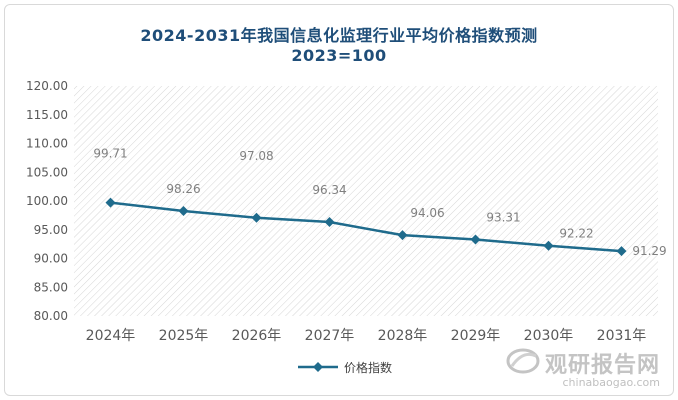 The height and width of the screenshot is (400, 678). I want to click on chart-title: 2024-2031年我国信息化监理行业平均价格指数预测, so click(339, 35).